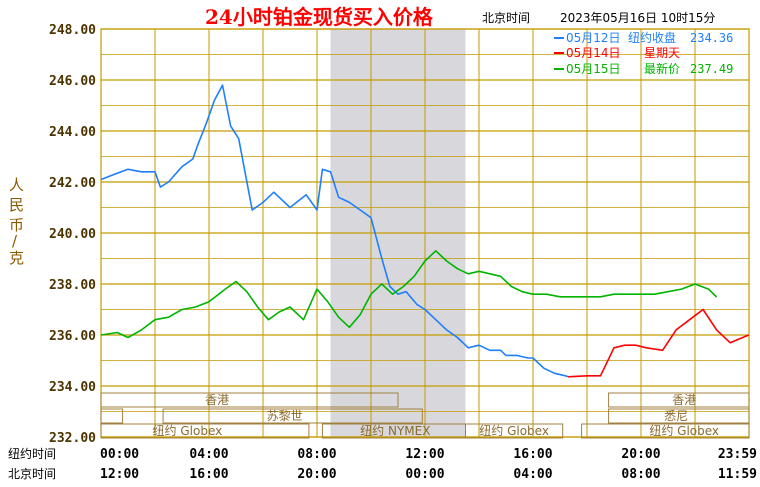 The image size is (760, 487). What do you see at coordinates (637, 18) in the screenshot?
I see `timestamp: 2023年05月16日 10时15分` at bounding box center [637, 18].